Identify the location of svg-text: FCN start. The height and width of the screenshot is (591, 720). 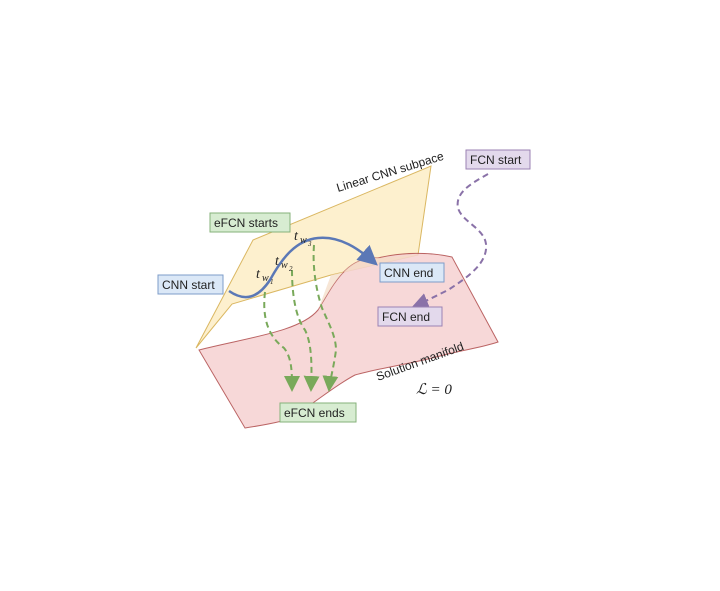
(496, 160).